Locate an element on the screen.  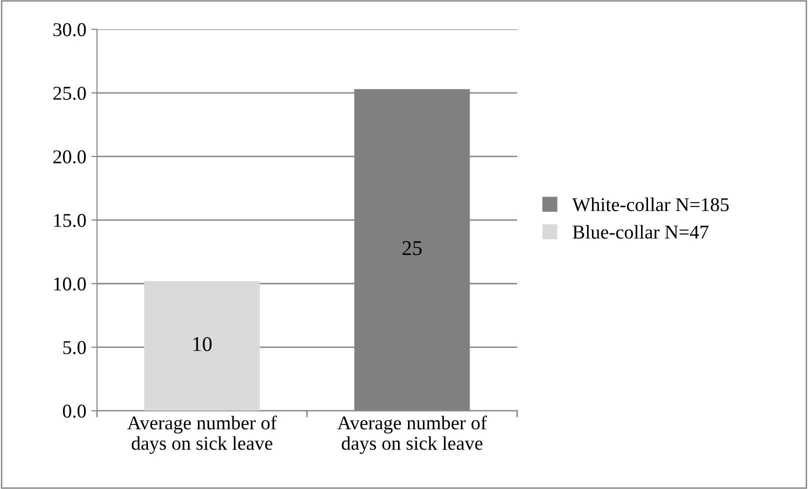
data-label: 25 is located at coordinates (412, 248).